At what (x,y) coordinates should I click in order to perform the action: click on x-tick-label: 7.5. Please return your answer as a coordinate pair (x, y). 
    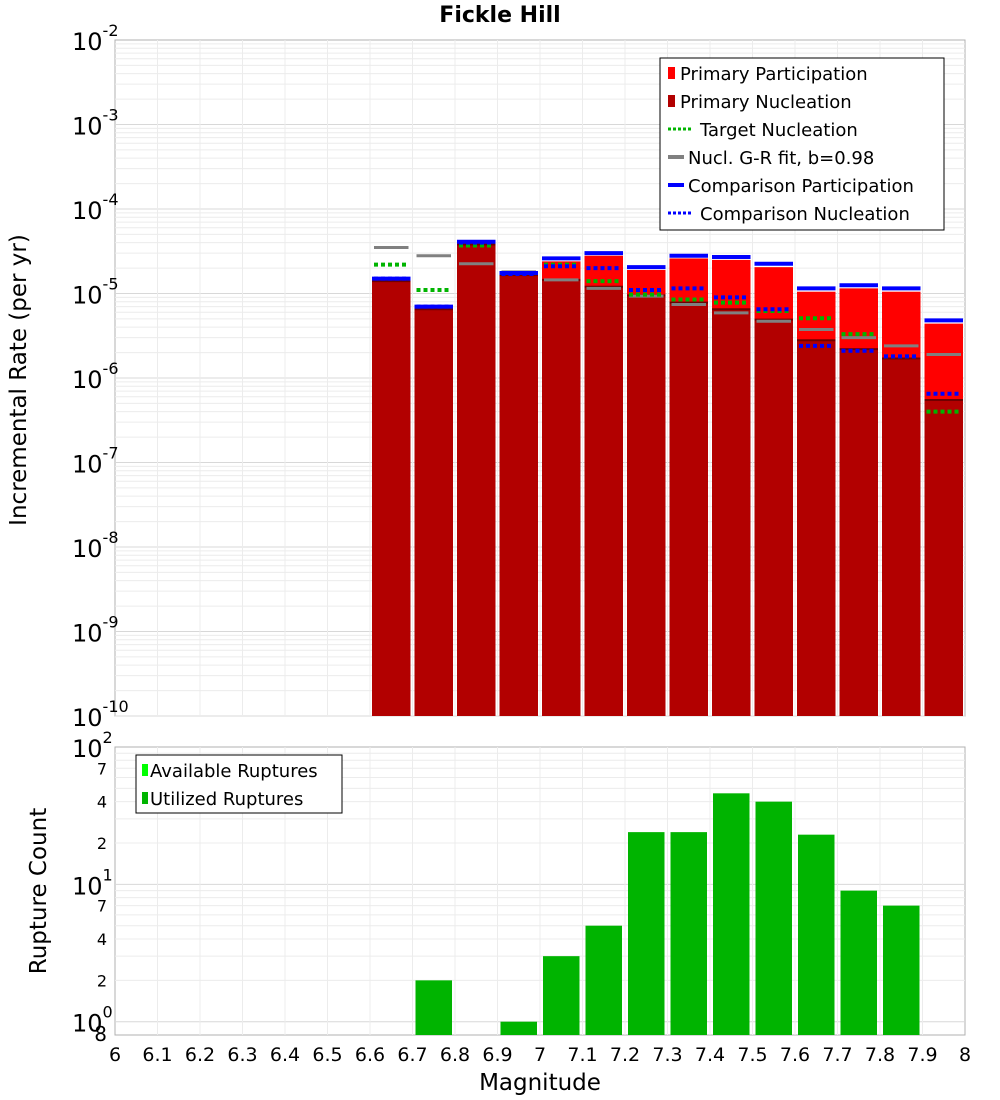
    Looking at the image, I should click on (752, 1055).